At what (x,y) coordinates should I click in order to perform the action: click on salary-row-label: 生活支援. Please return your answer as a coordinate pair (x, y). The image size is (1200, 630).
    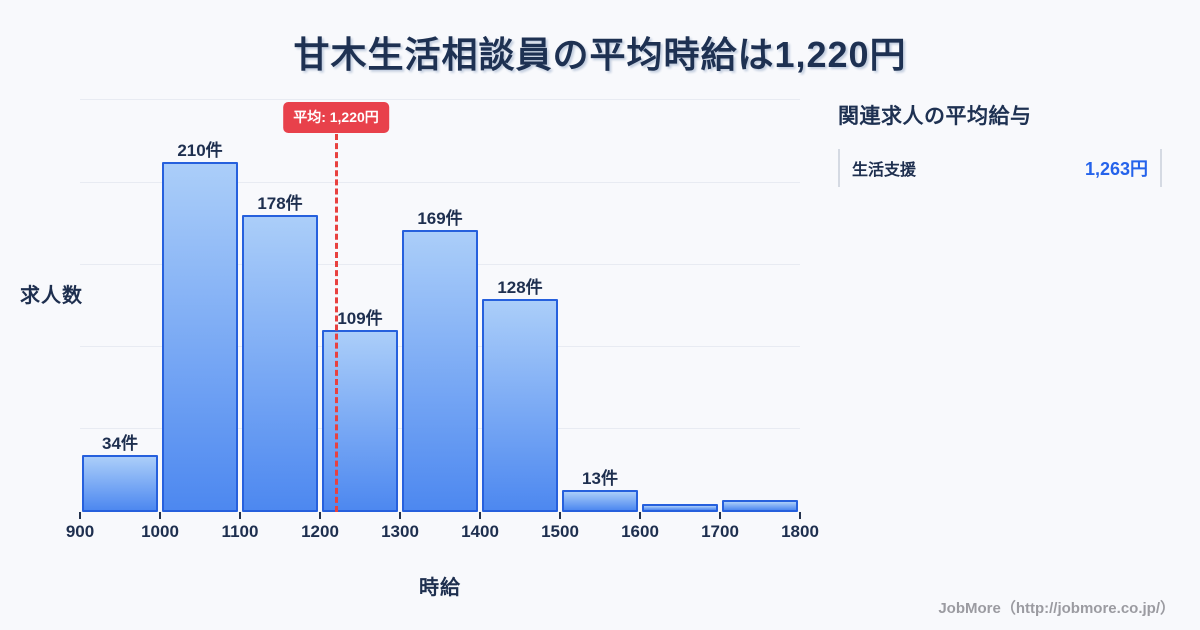
    Looking at the image, I should click on (884, 170).